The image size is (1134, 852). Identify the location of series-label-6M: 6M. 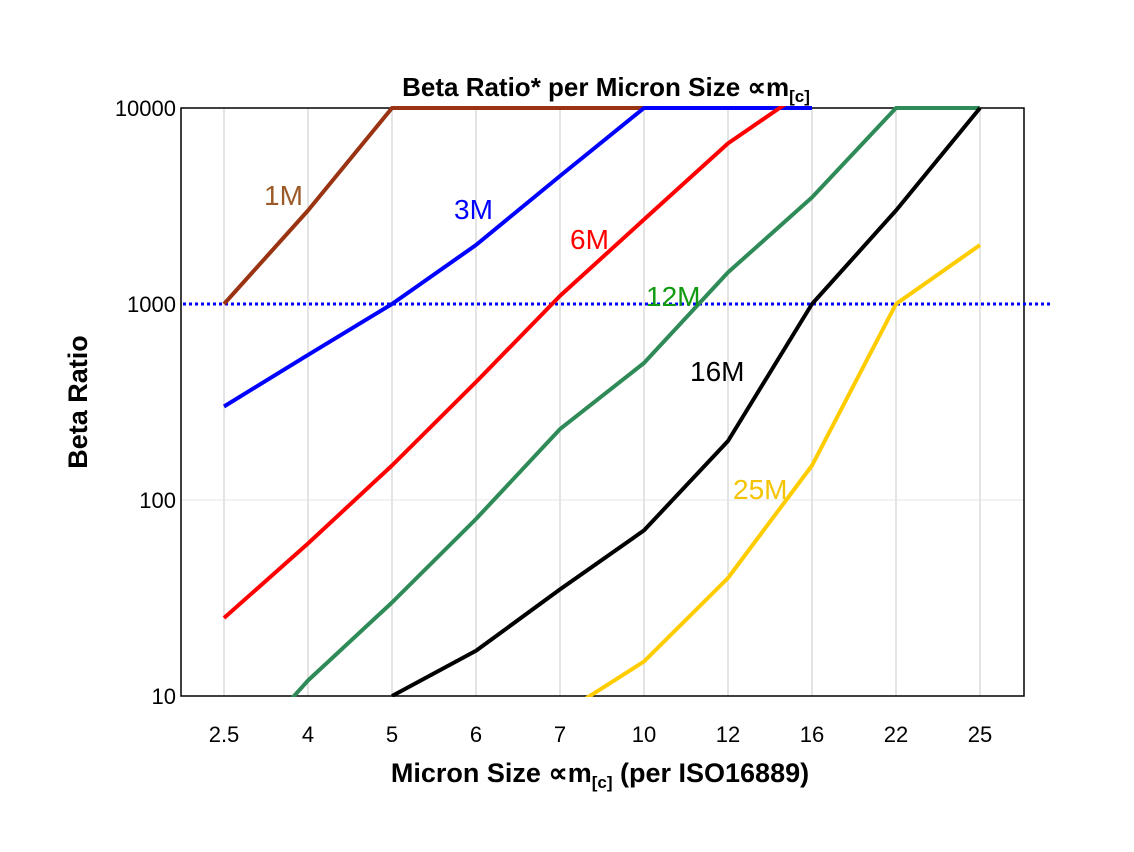
(589, 239).